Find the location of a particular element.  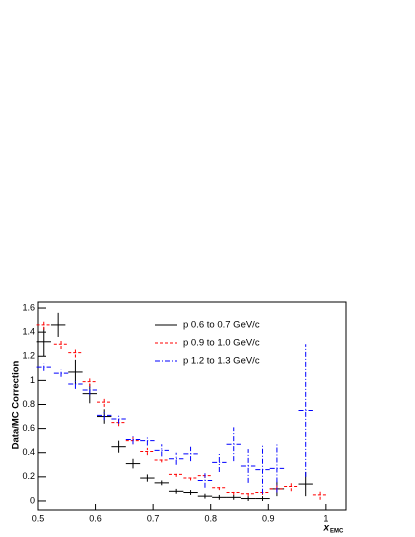

y-tick-label: 0.2 is located at coordinates (28, 476).